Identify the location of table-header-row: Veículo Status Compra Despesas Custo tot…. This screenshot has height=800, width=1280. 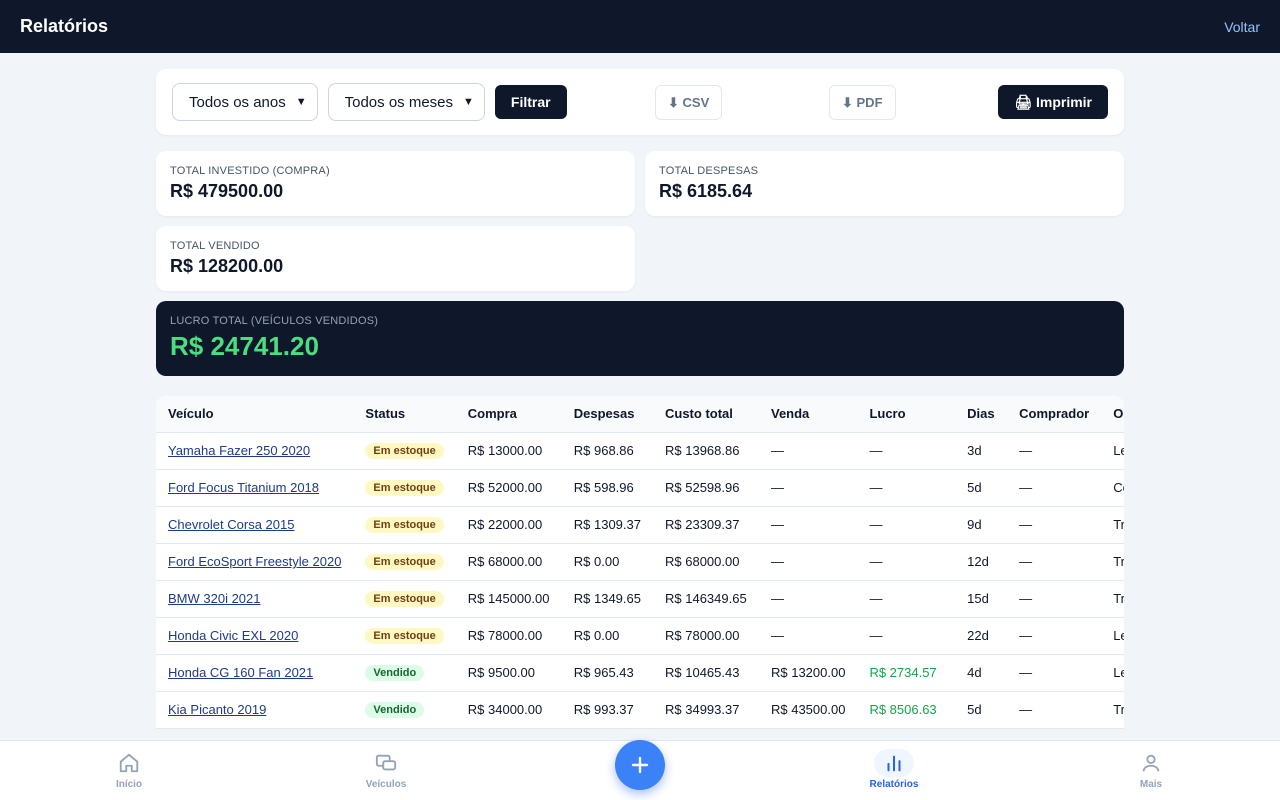
(640, 414).